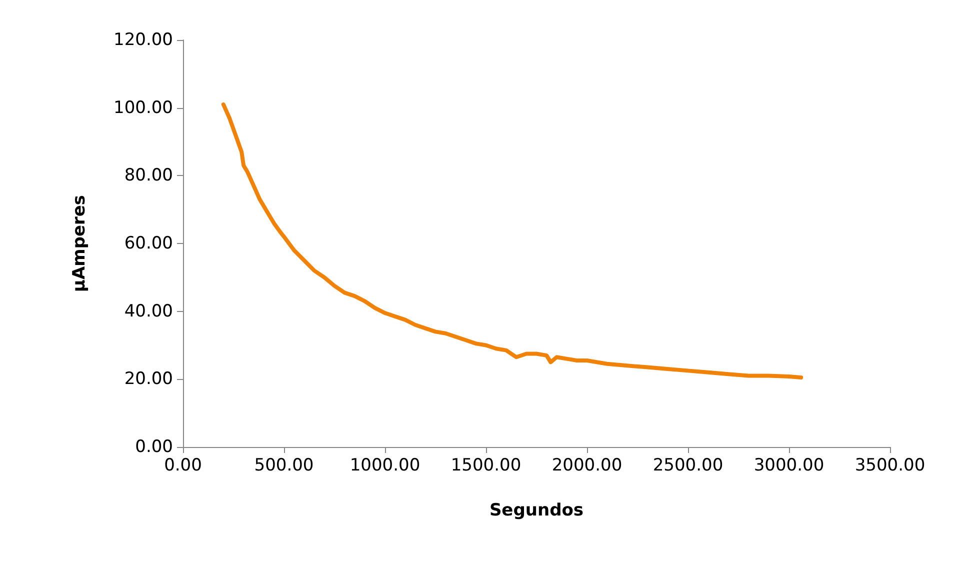  I want to click on x-tick-label: 1000.00, so click(385, 466).